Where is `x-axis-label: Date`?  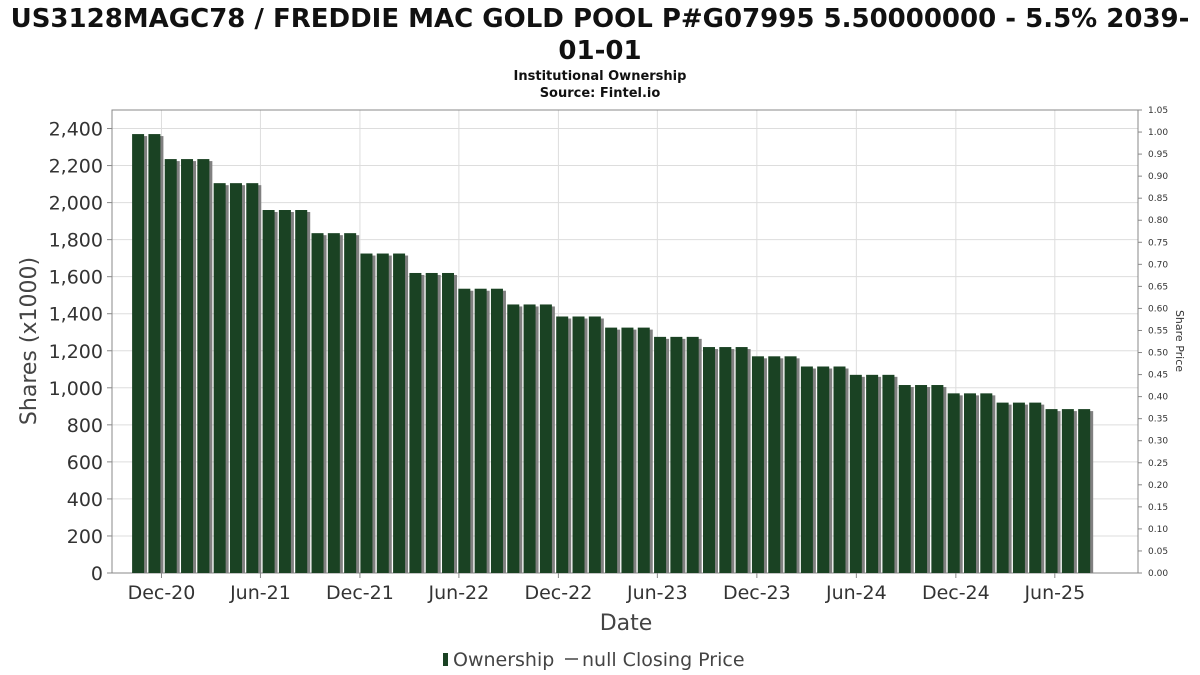
x-axis-label: Date is located at coordinates (626, 623).